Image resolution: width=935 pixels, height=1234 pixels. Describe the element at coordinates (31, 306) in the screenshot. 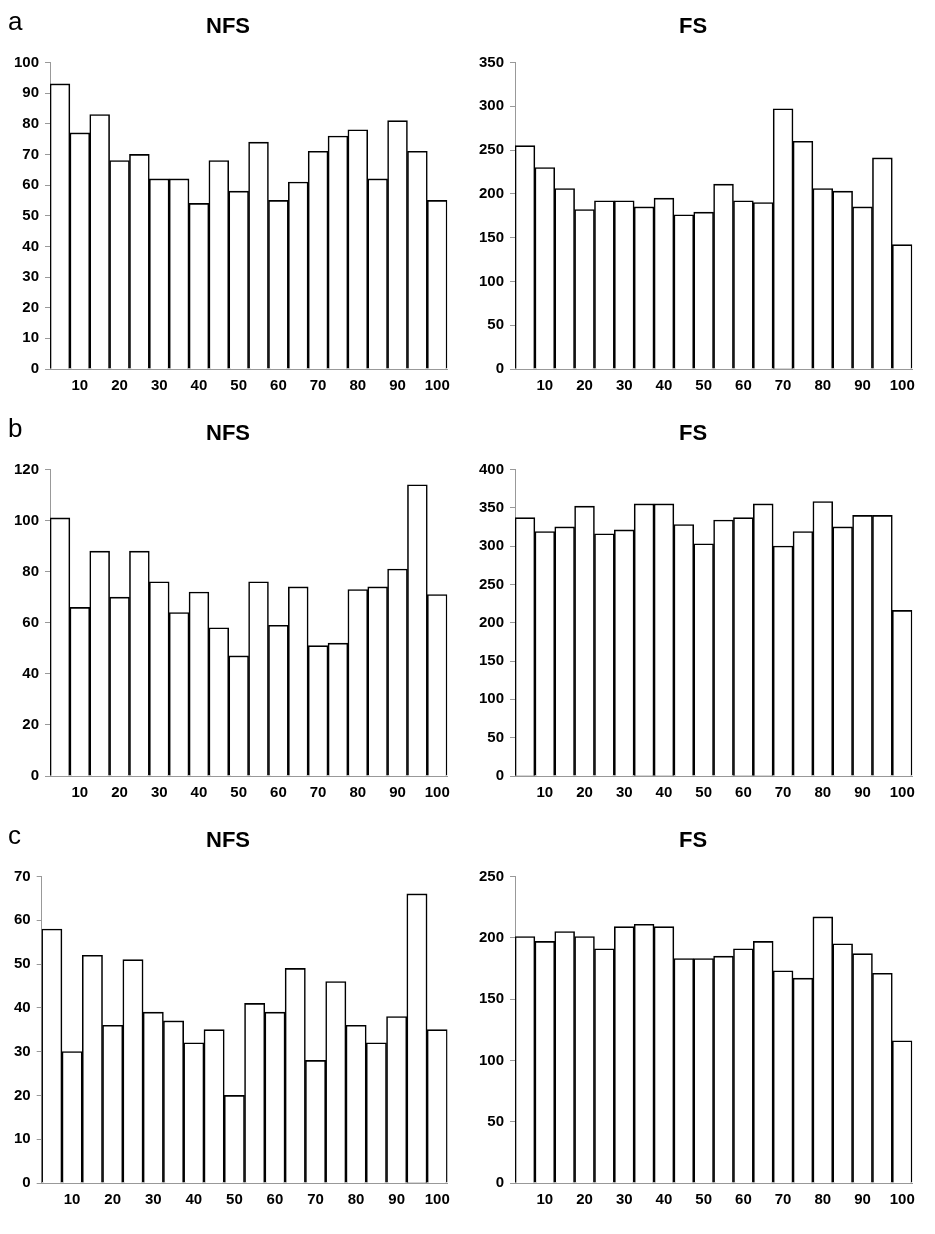

I see `y-tick-label: 20` at that location.